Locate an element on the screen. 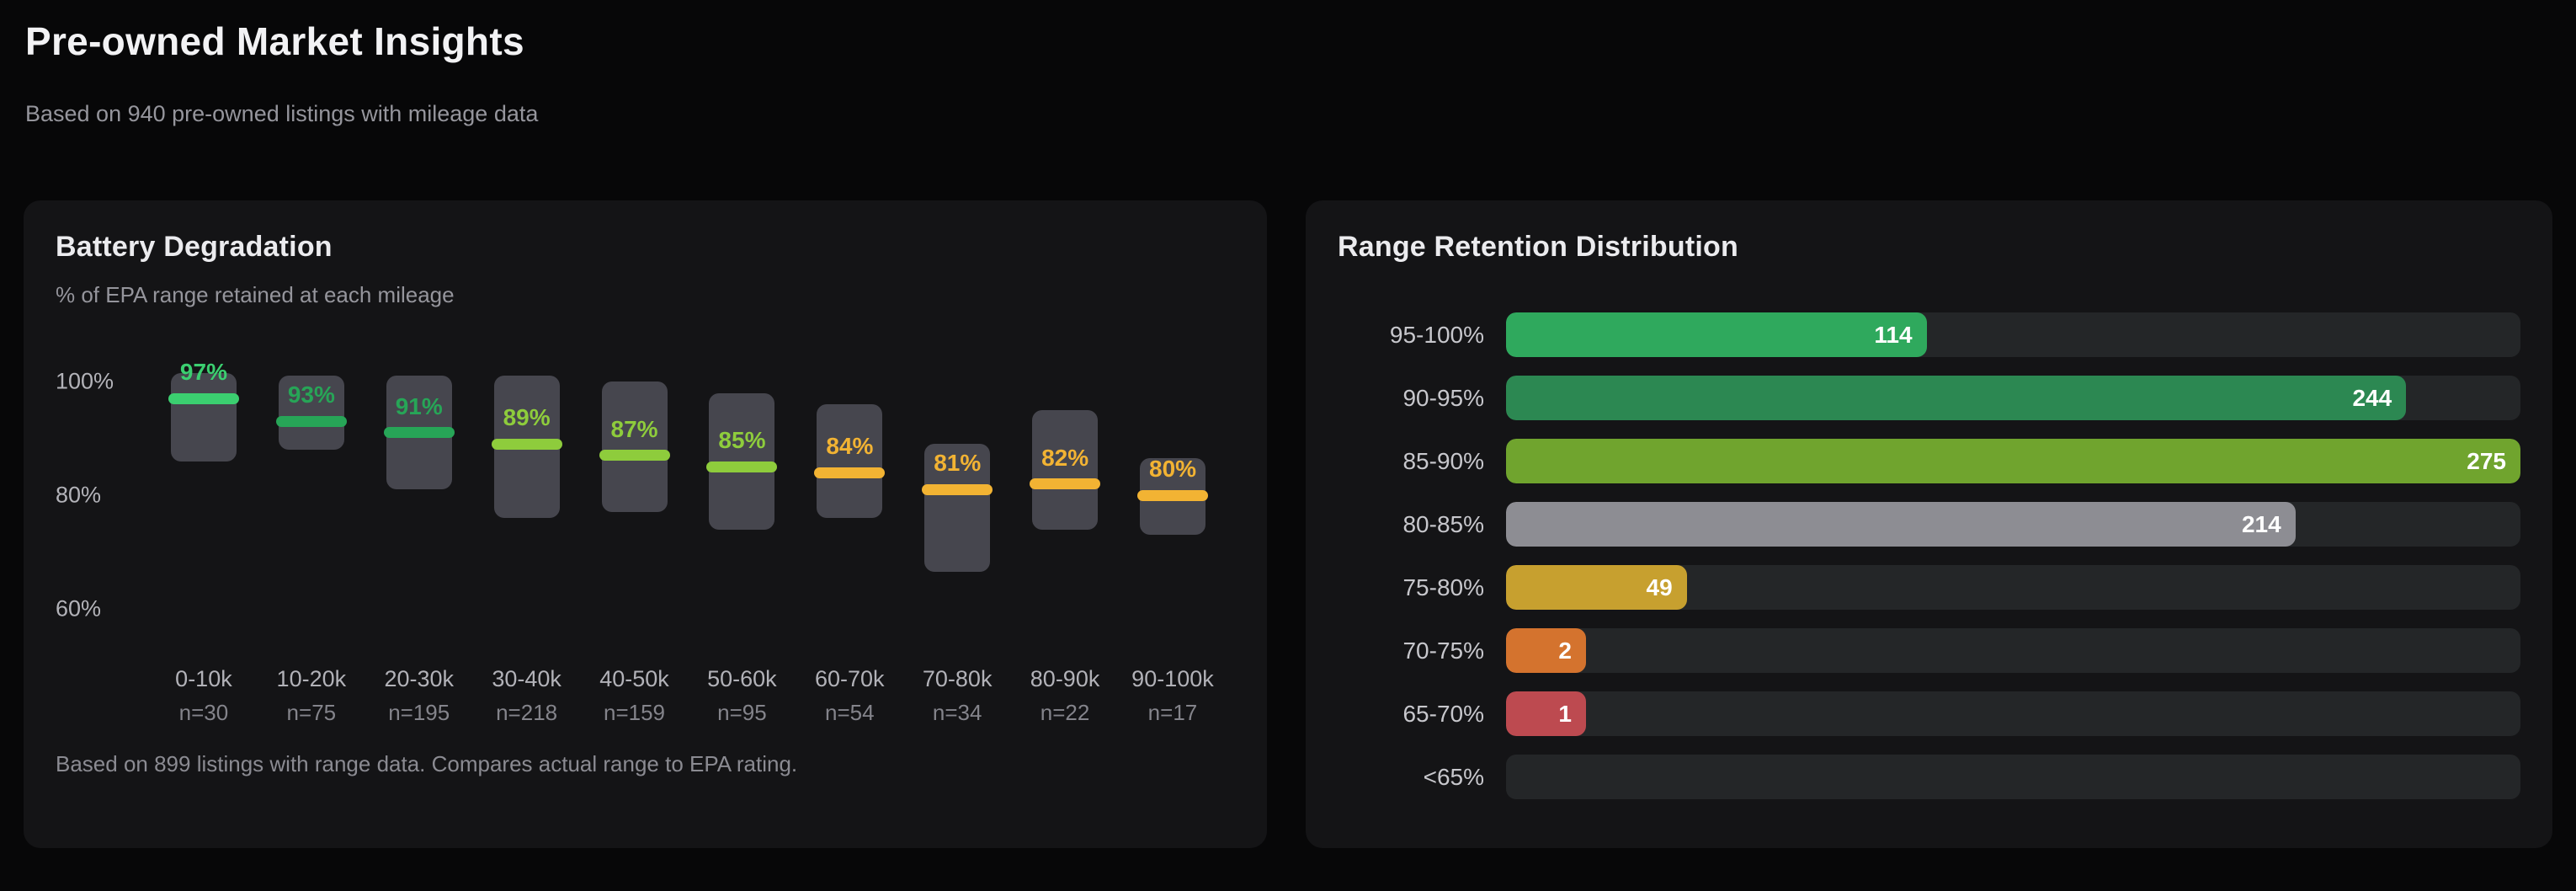  page-title: Pre-owned Market Insights is located at coordinates (275, 41).